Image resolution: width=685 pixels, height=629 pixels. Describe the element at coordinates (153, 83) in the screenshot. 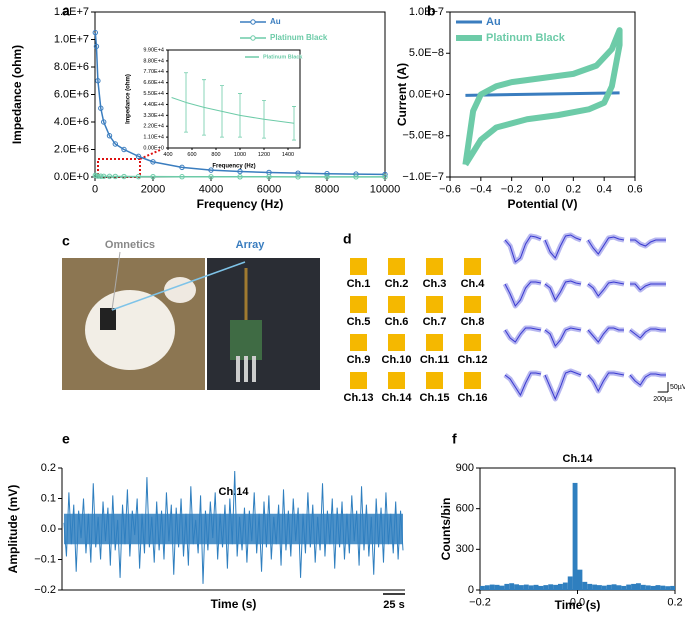

I see `y-tick-label: 6.60E+4` at that location.